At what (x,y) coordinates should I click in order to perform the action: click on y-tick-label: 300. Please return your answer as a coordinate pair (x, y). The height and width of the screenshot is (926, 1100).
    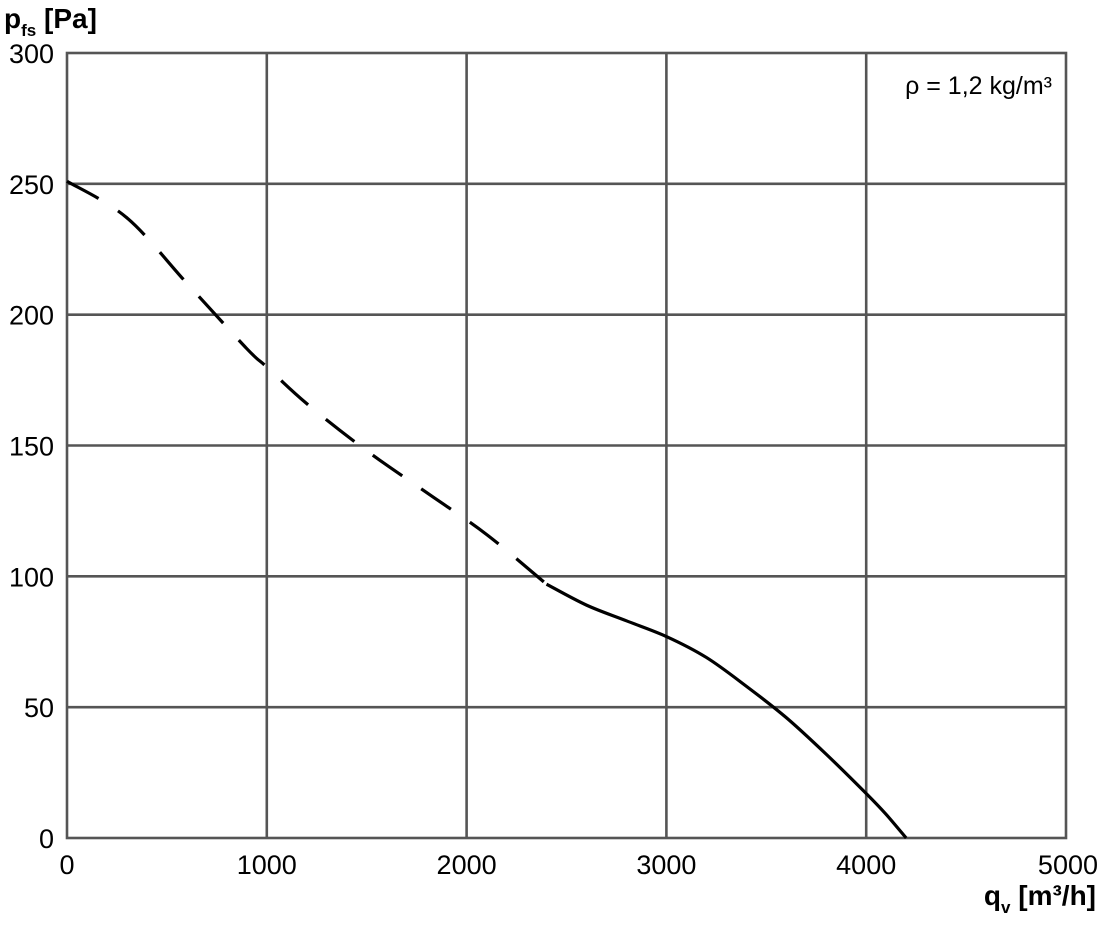
    Looking at the image, I should click on (31, 54).